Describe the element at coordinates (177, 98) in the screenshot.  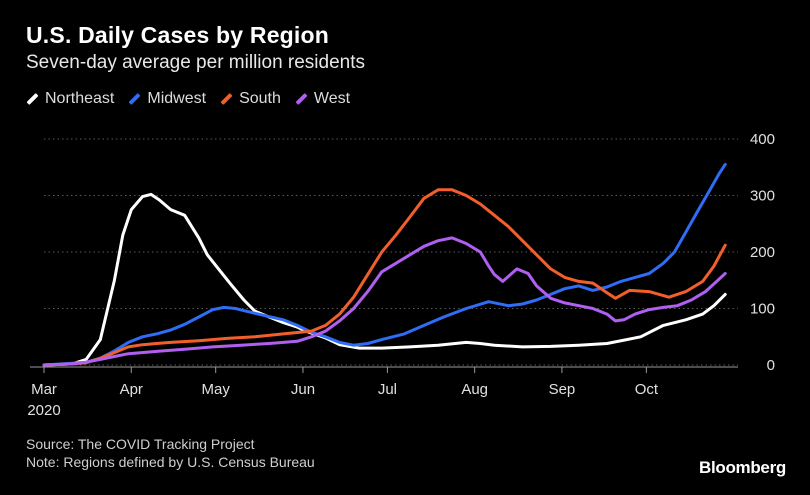
I see `legend-label-midwest: Midwest` at that location.